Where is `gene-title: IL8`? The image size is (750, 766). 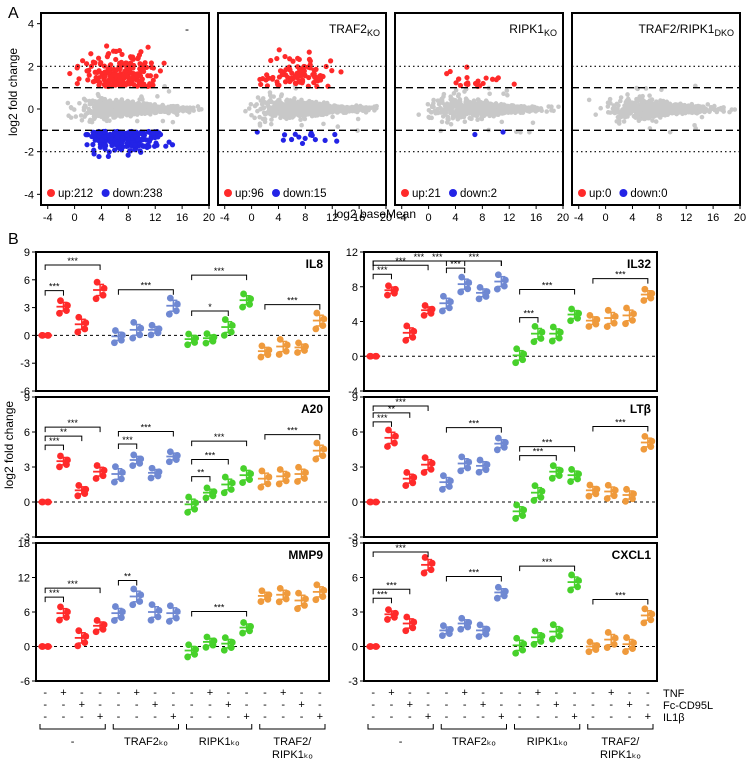
gene-title: IL8 is located at coordinates (315, 264).